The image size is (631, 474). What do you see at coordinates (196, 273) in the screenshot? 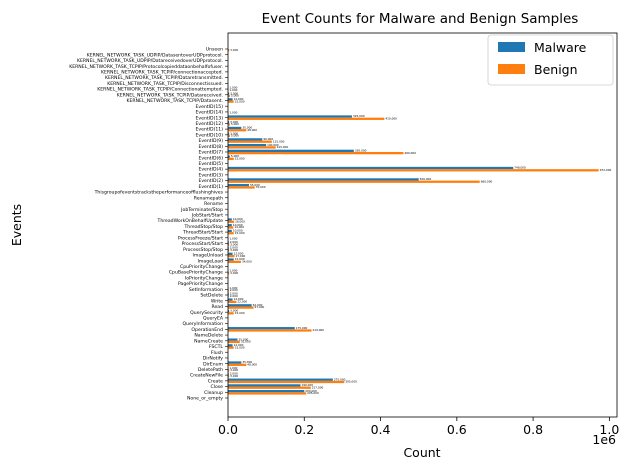
I see `y-tick-label-cpubaseprioritychange: CpuBasePriorityChange` at bounding box center [196, 273].